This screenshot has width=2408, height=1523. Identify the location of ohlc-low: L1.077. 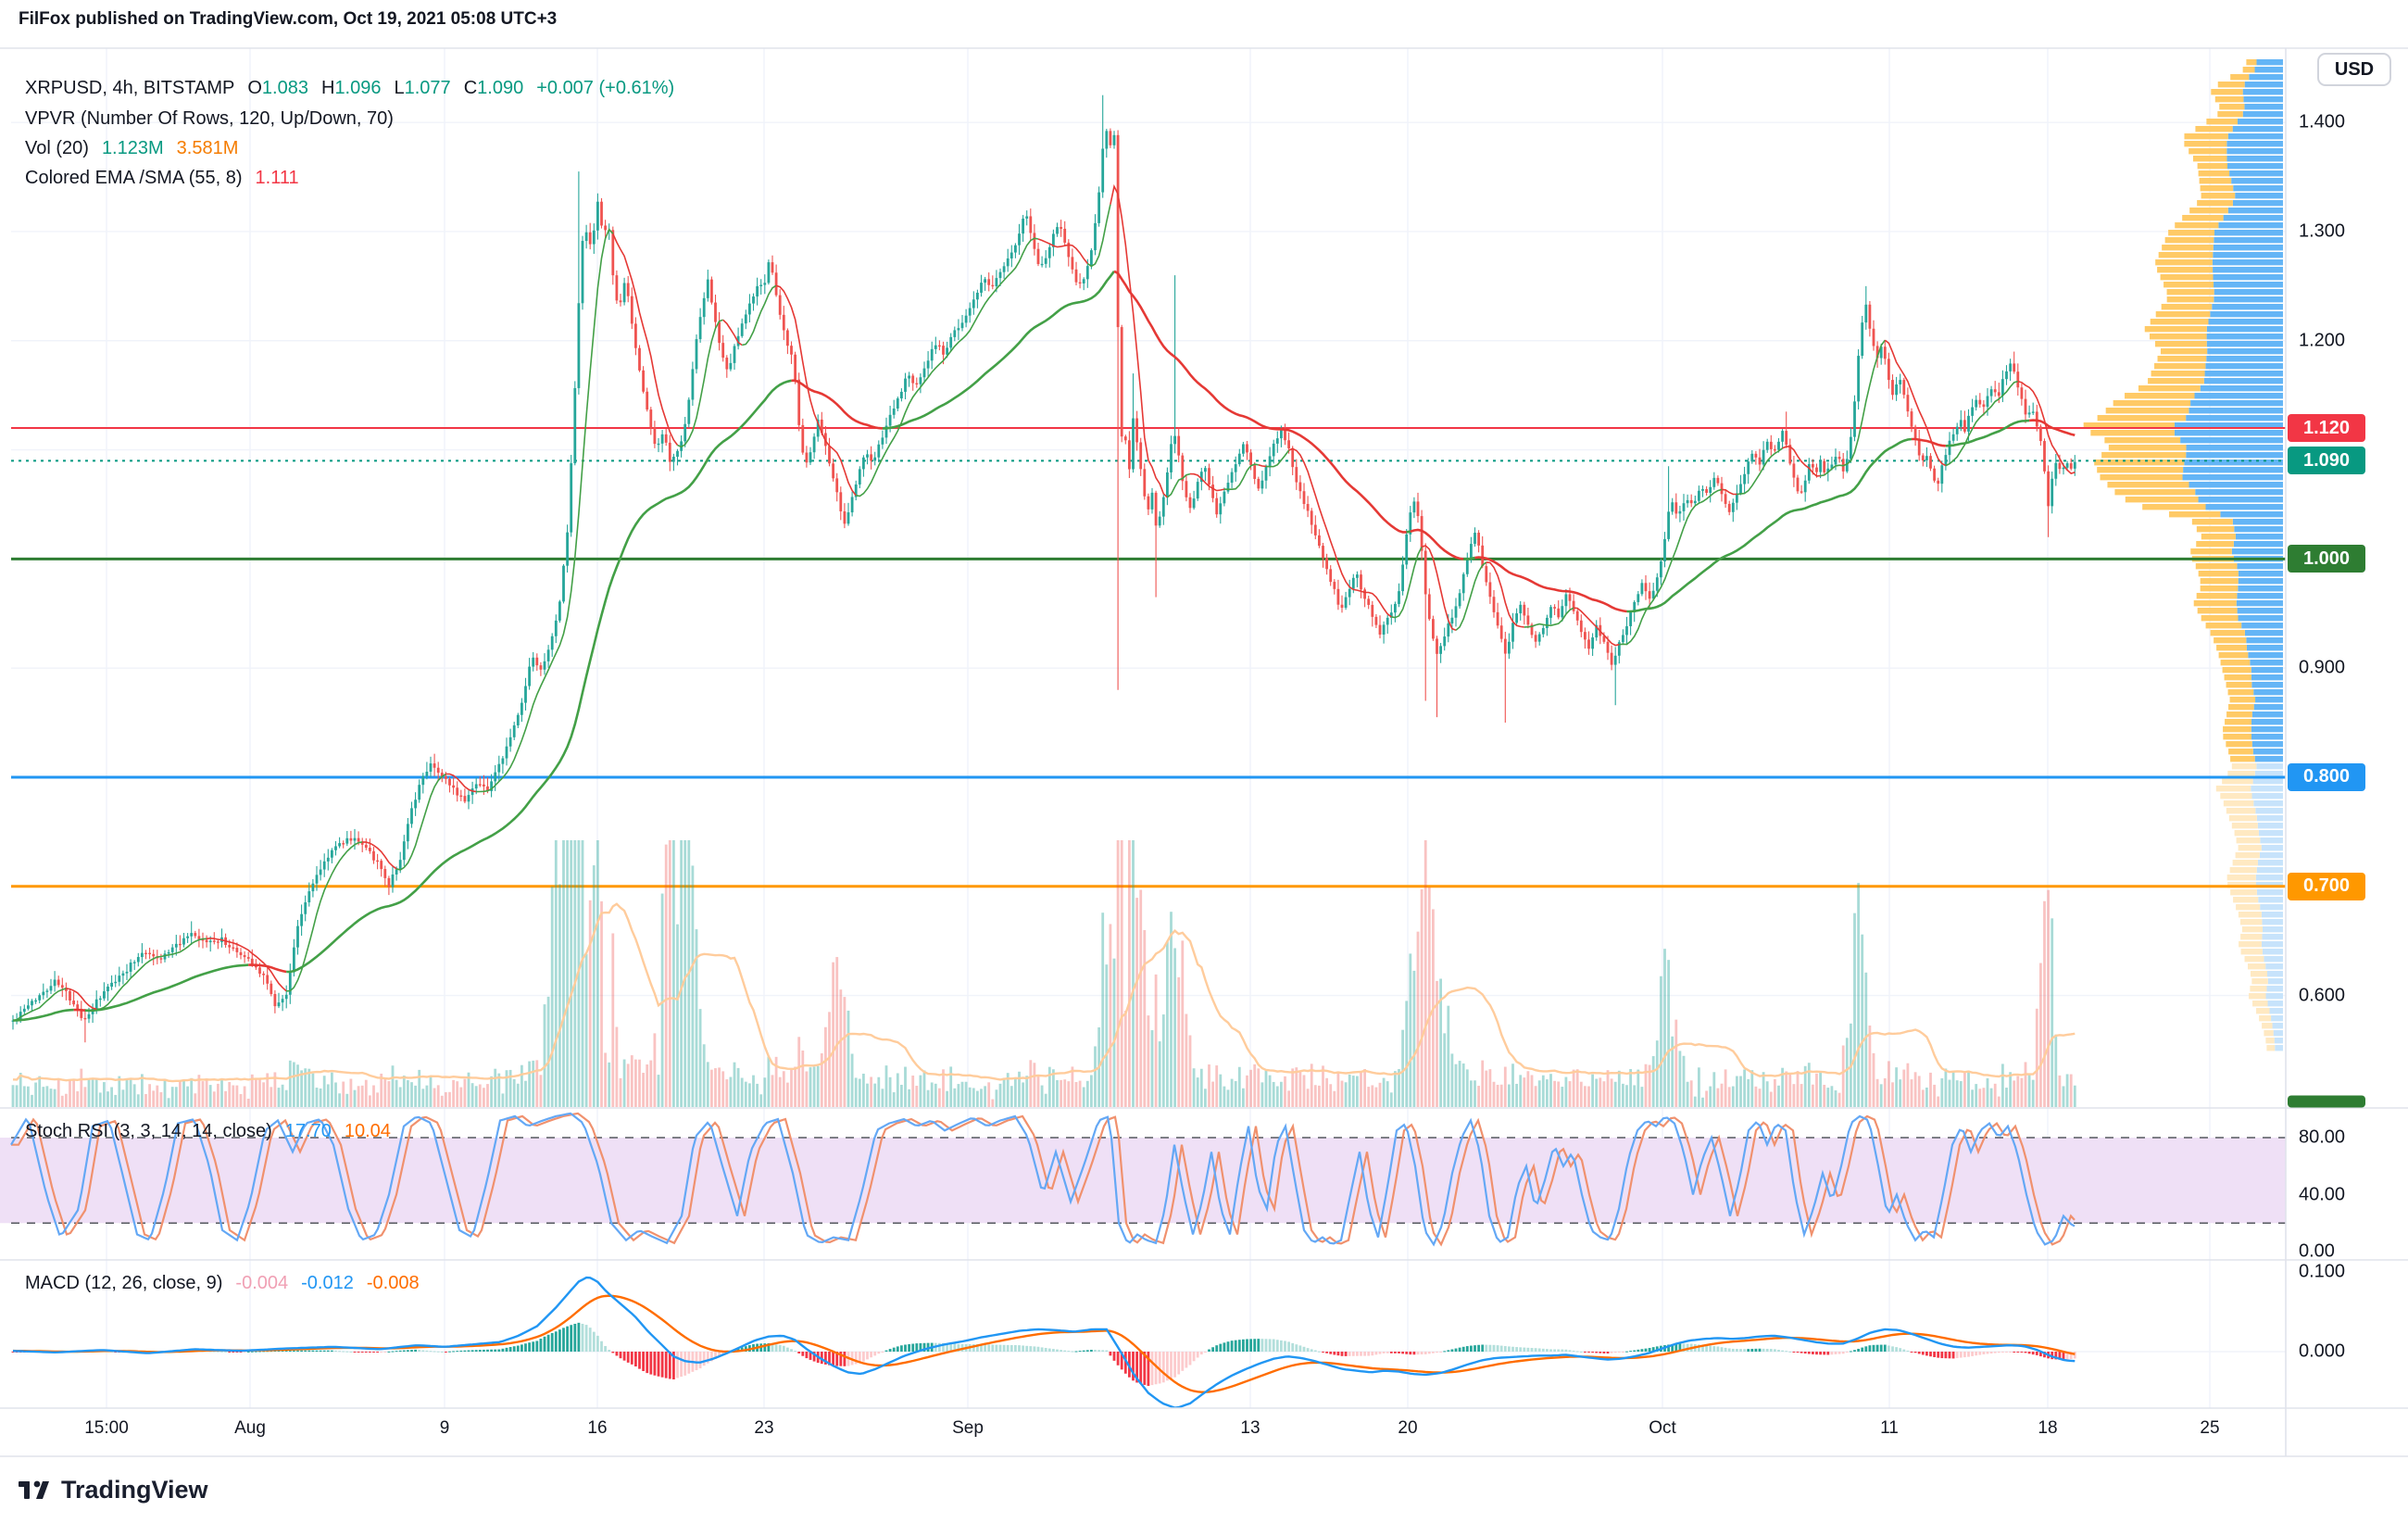
(422, 88).